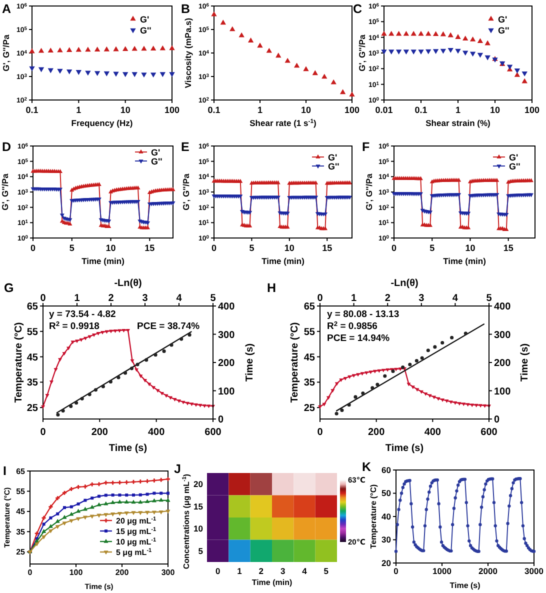 The image size is (546, 593). Describe the element at coordinates (489, 432) in the screenshot. I see `x-tick-label: 600` at that location.